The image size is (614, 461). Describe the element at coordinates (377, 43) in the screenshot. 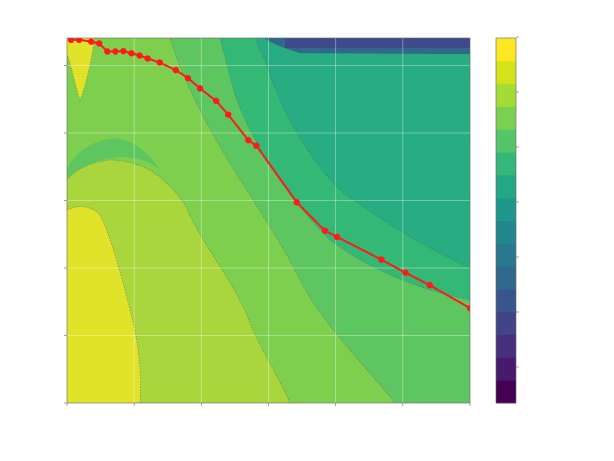

I see `region-top-dark-band` at that location.